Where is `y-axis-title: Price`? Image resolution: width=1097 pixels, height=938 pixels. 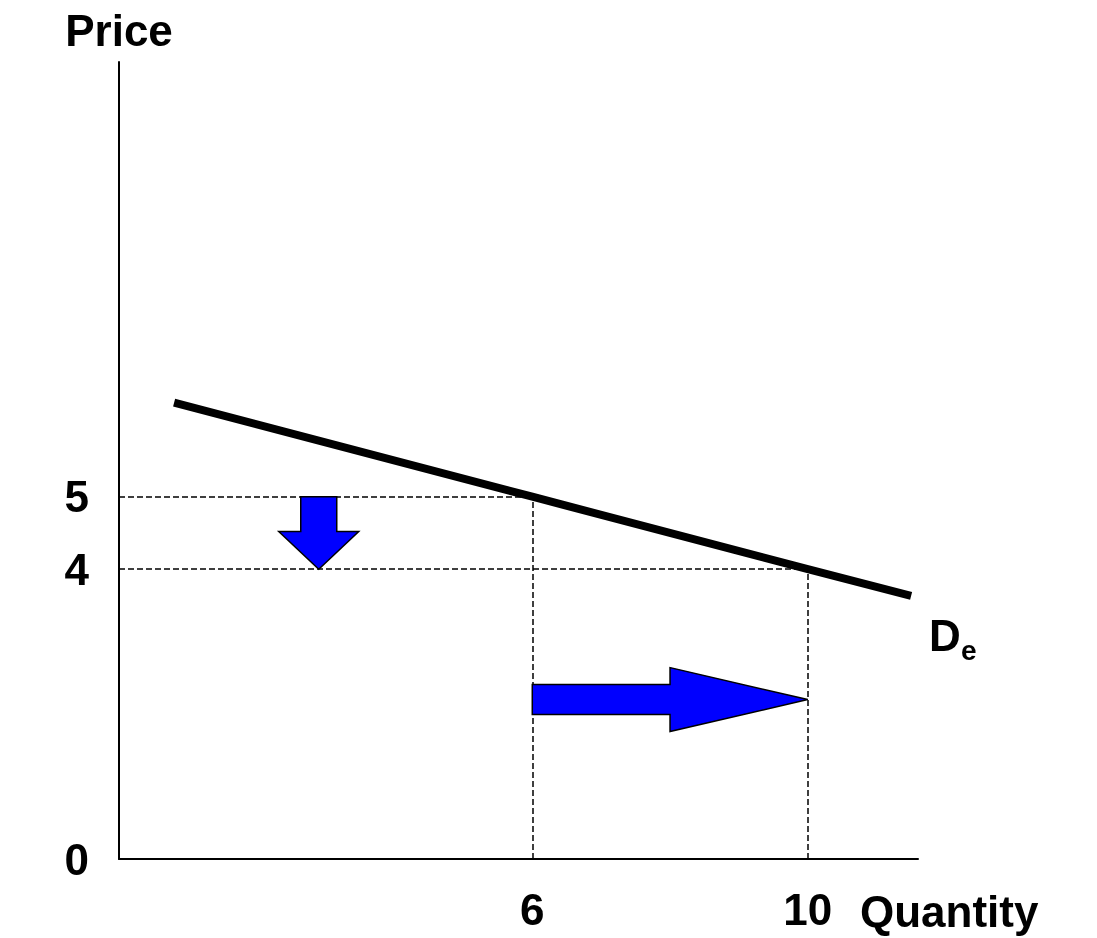 y-axis-title: Price is located at coordinates (119, 30).